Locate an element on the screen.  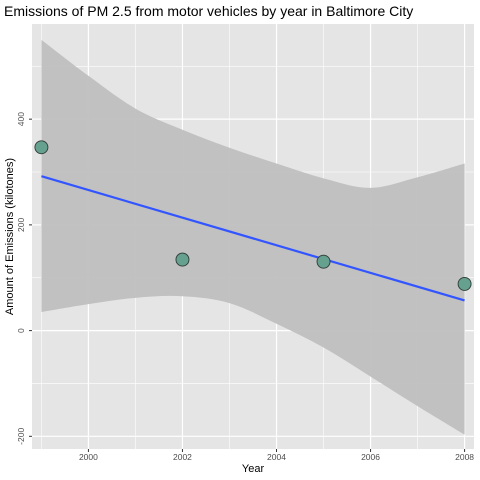
x-tick-label: 2008 is located at coordinates (464, 457).